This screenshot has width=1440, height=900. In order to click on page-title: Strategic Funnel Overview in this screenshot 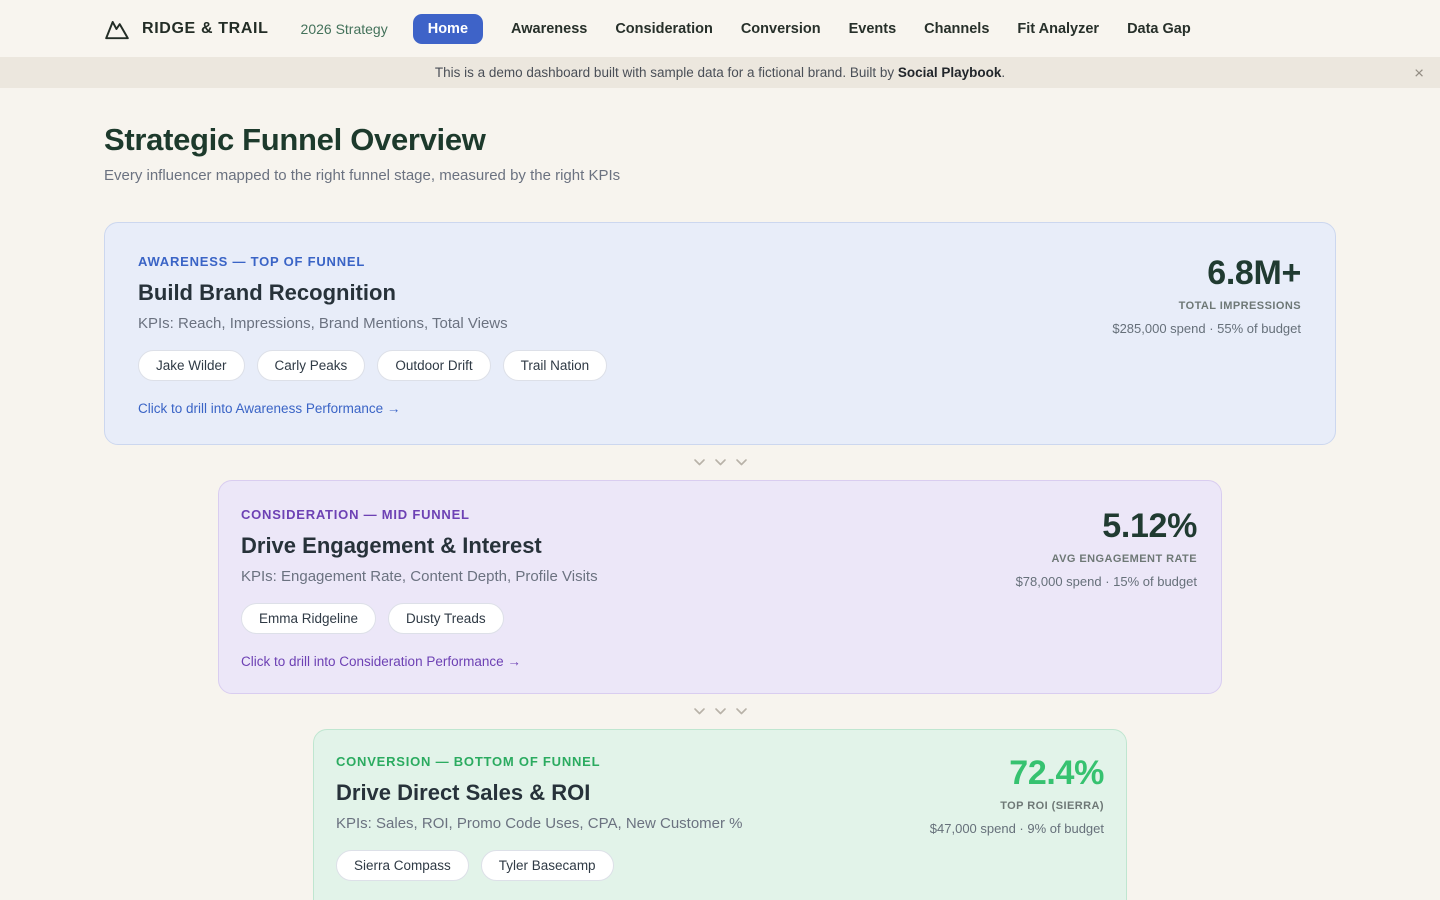, I will do `click(295, 139)`.